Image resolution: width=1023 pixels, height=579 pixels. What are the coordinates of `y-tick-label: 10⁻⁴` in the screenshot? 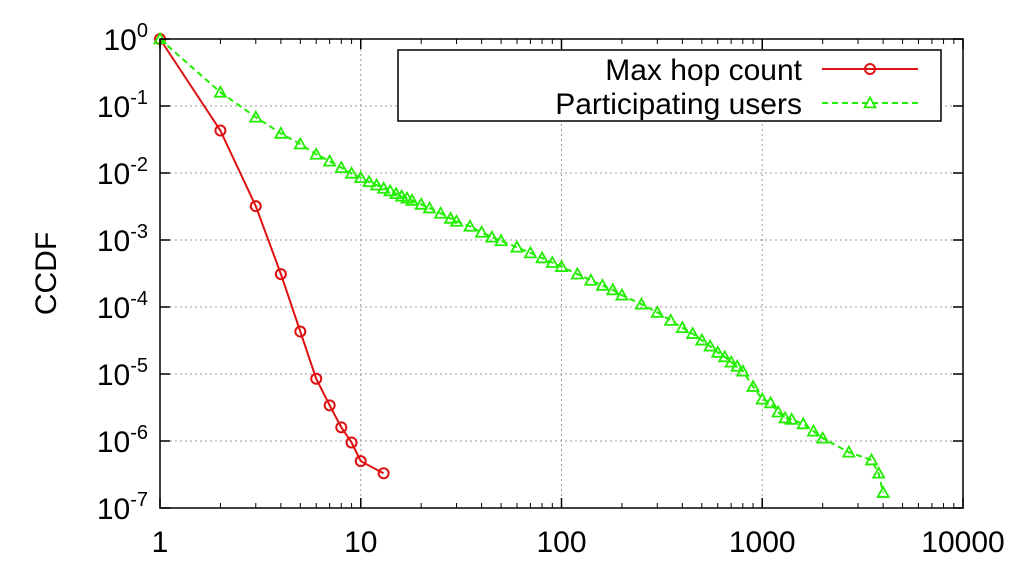 It's located at (122, 306).